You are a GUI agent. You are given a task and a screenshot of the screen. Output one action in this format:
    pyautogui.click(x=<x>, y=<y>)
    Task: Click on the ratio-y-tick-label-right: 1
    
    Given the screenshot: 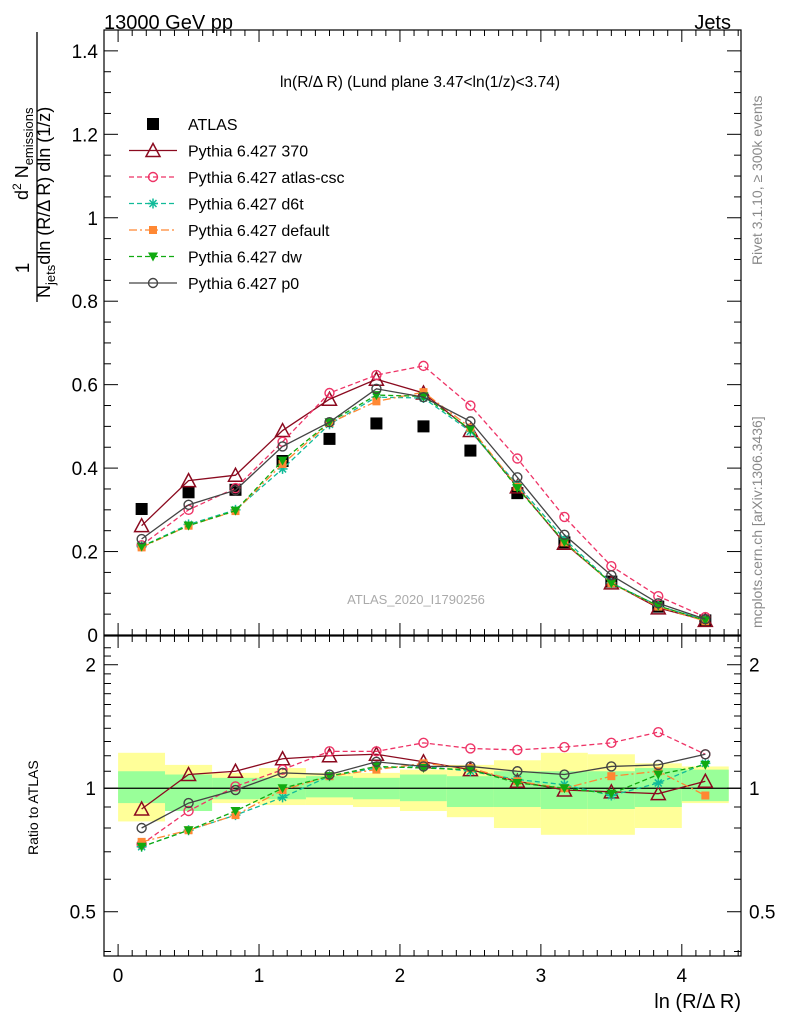 What is the action you would take?
    pyautogui.click(x=754, y=789)
    